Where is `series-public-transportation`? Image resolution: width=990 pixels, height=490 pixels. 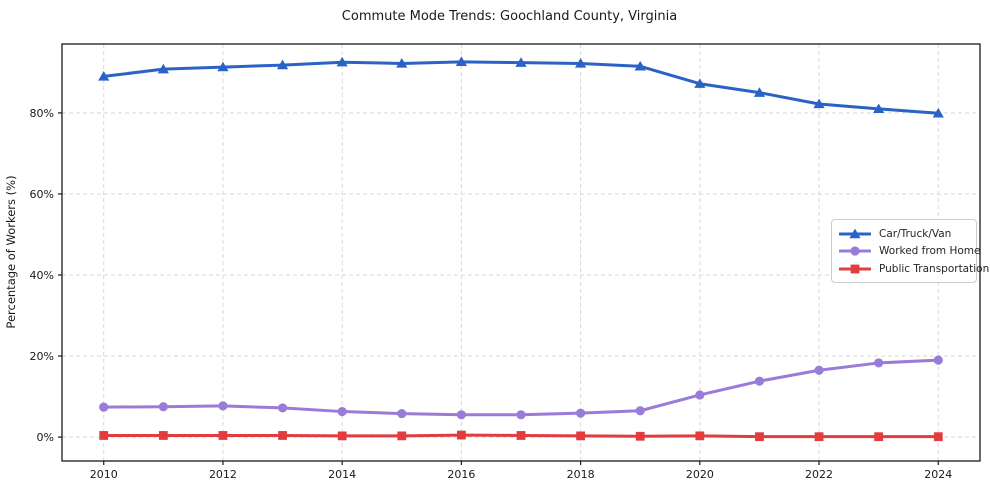 series-public-transportation is located at coordinates (521, 436).